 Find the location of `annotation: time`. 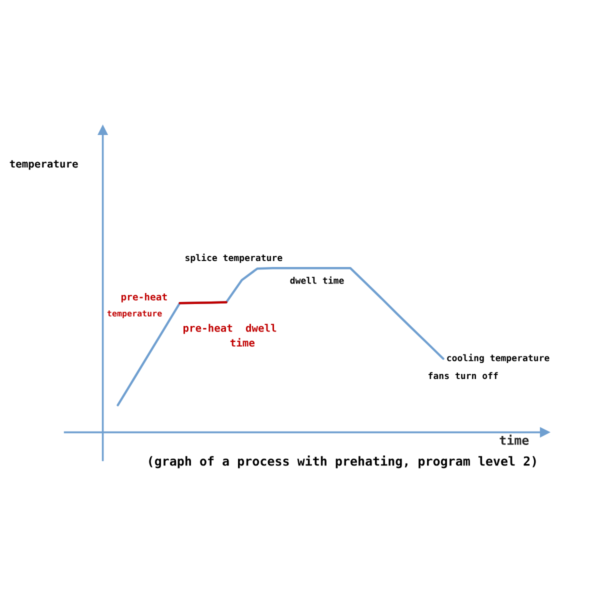

annotation: time is located at coordinates (242, 342).